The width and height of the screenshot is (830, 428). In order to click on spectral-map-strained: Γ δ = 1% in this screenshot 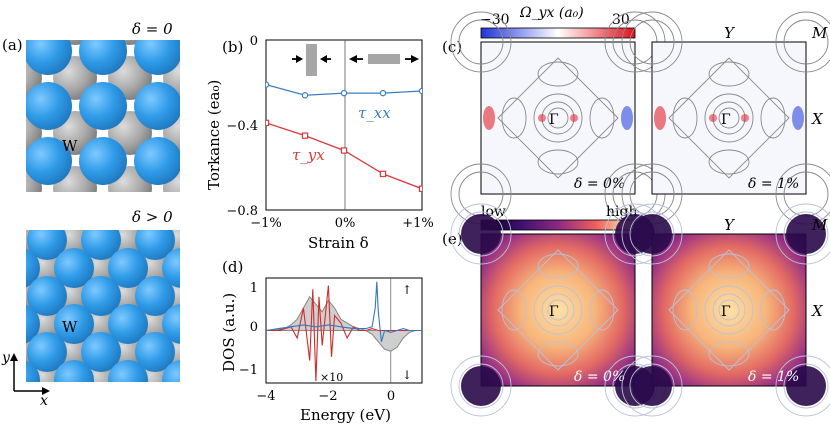, I will do `click(725, 310)`.